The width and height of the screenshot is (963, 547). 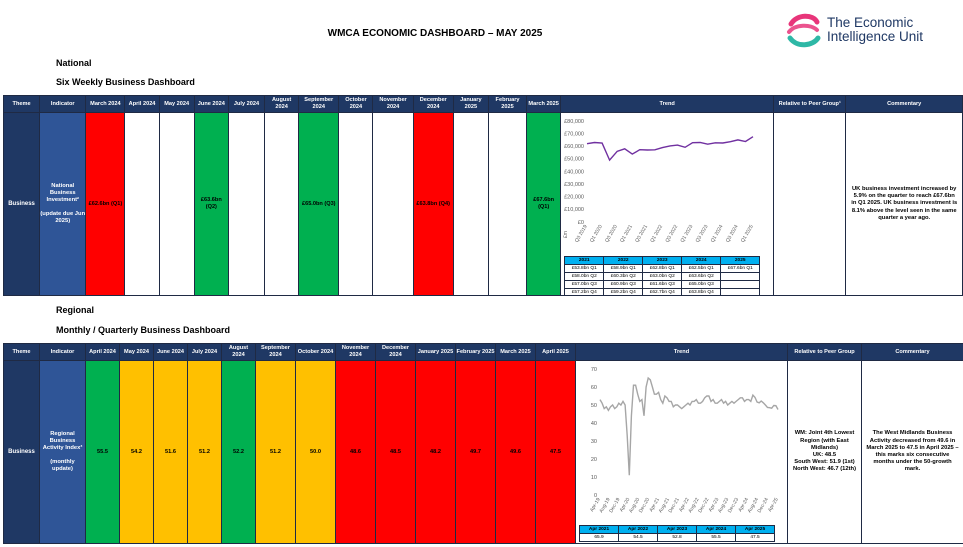 I want to click on national-heading: National, so click(x=74, y=63).